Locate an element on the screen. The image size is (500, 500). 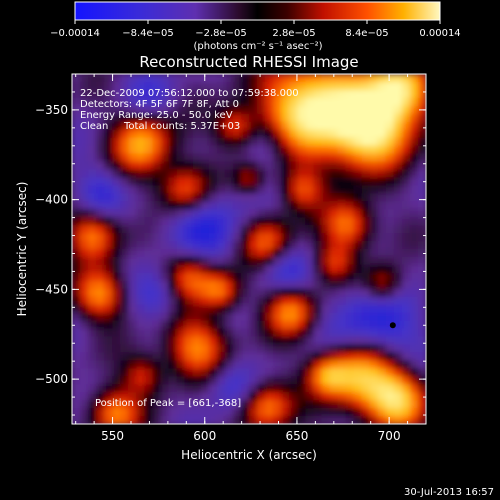
colorbar-units-label: (photons cm⁻² s⁻¹ asec⁻²) is located at coordinates (257, 46).